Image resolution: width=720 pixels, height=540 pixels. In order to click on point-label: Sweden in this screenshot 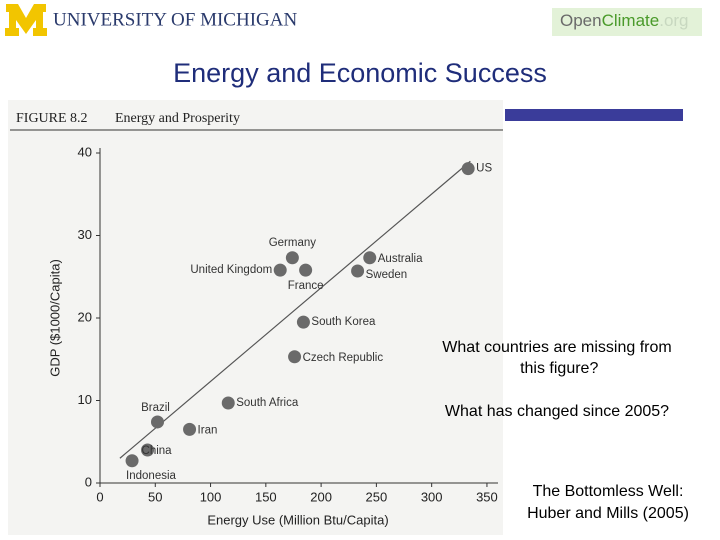, I will do `click(387, 275)`.